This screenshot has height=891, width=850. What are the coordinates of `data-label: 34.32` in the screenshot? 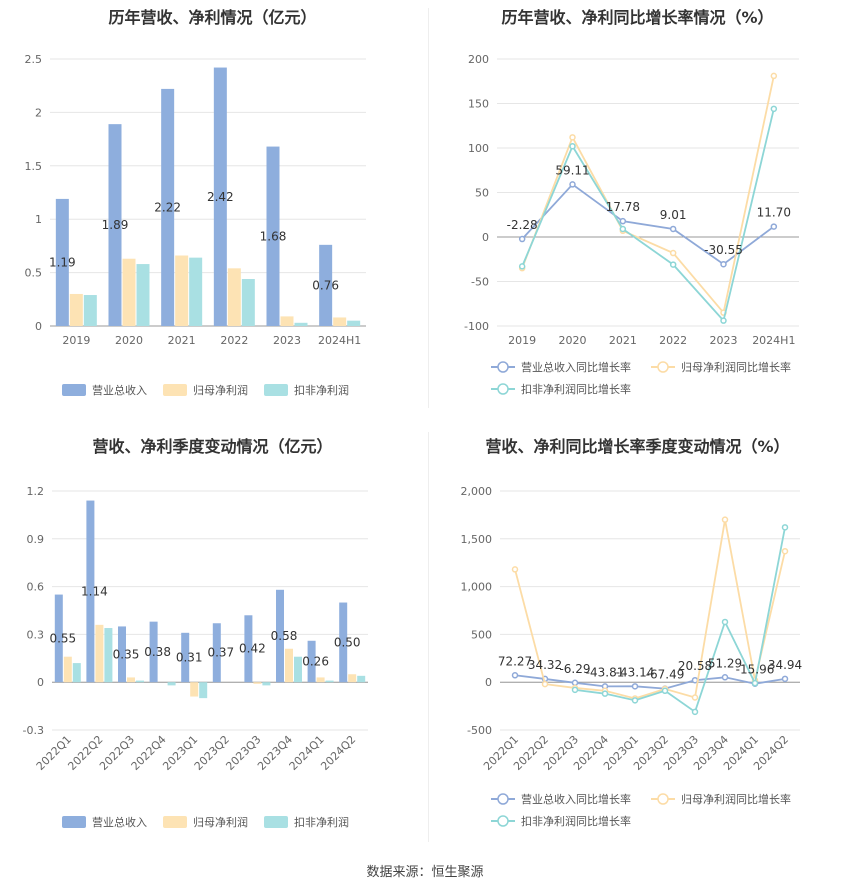 It's located at (545, 665).